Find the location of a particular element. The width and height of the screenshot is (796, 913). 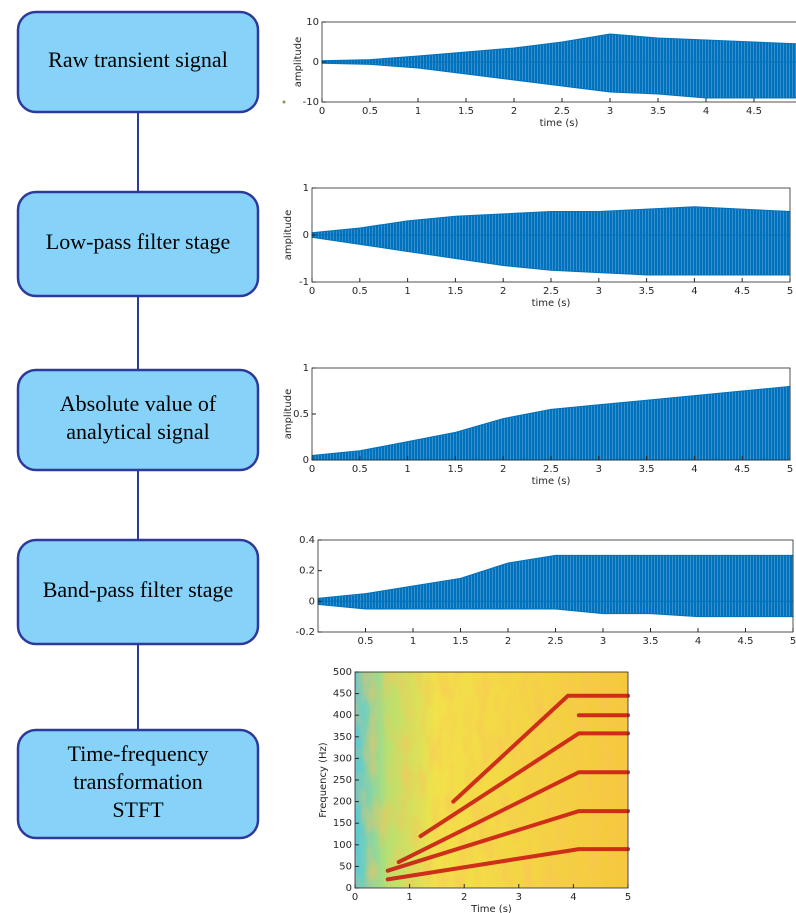

y-tick-label: 10 is located at coordinates (312, 22).